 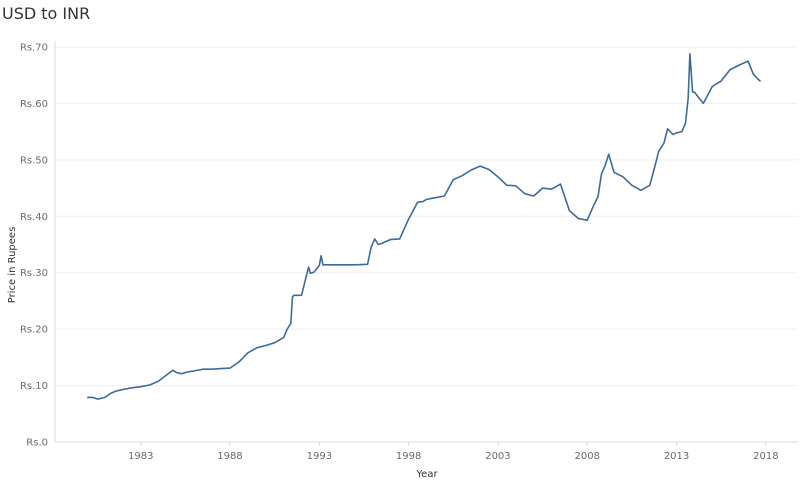 I want to click on y-tick-label: Rs.40, so click(x=34, y=217).